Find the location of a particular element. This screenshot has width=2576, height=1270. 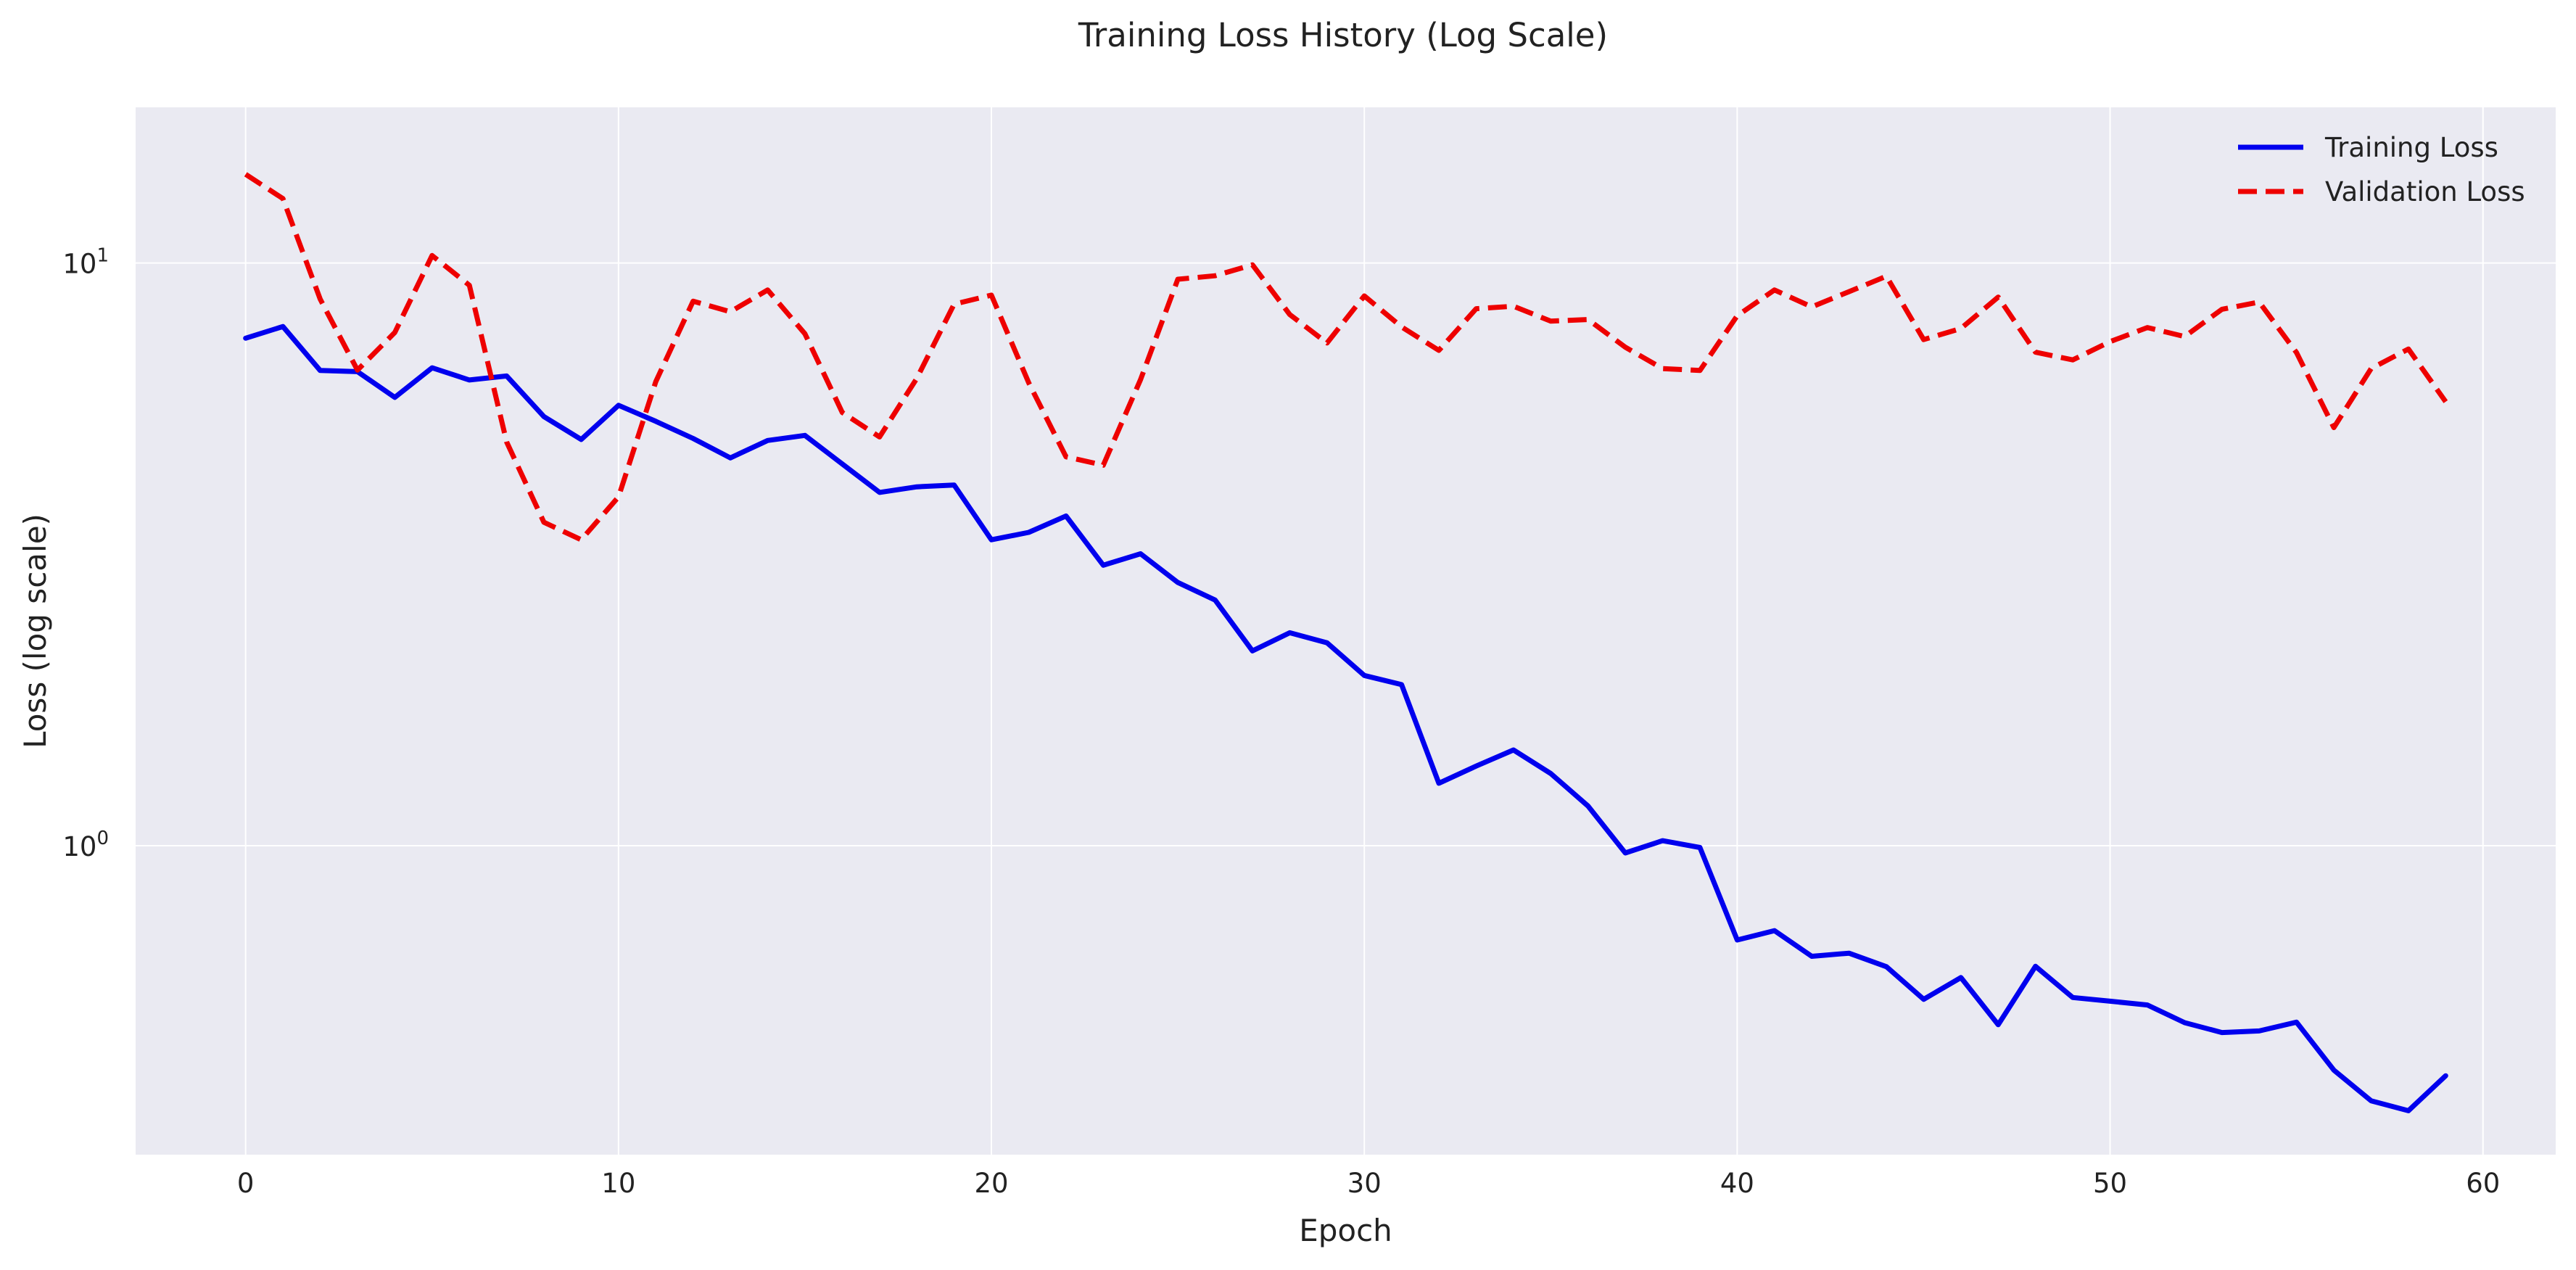

x-tick-label: 60 is located at coordinates (2483, 1183).